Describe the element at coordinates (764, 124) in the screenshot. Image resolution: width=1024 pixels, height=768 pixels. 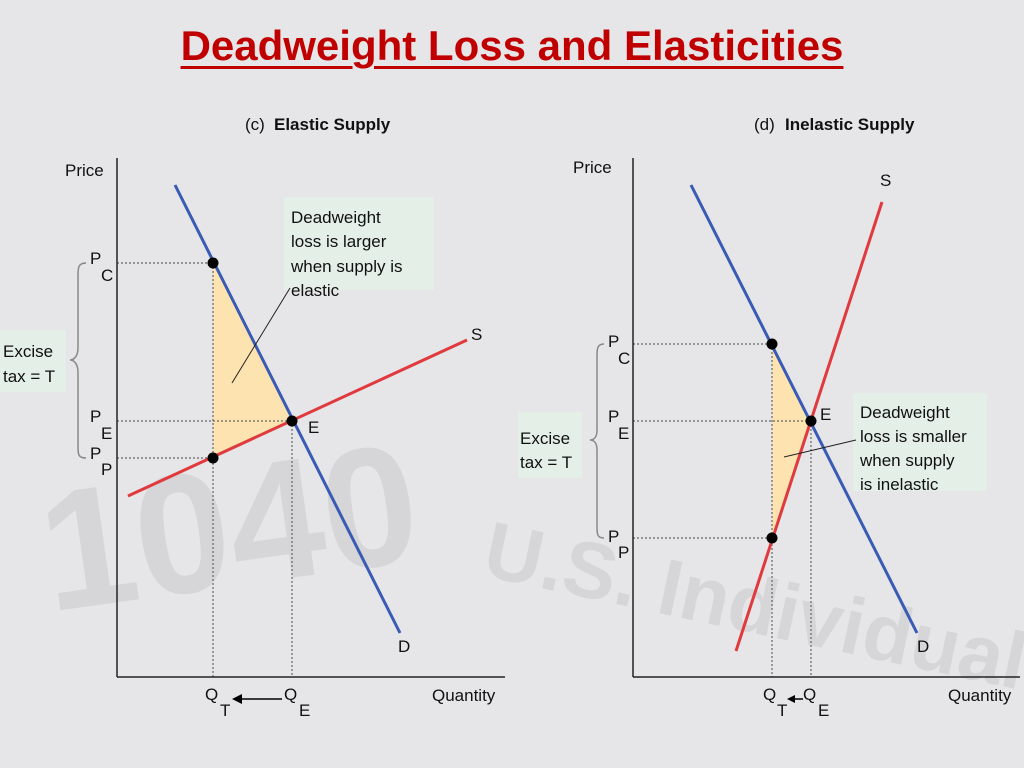
I see `panel-d-prefix: (d)` at that location.